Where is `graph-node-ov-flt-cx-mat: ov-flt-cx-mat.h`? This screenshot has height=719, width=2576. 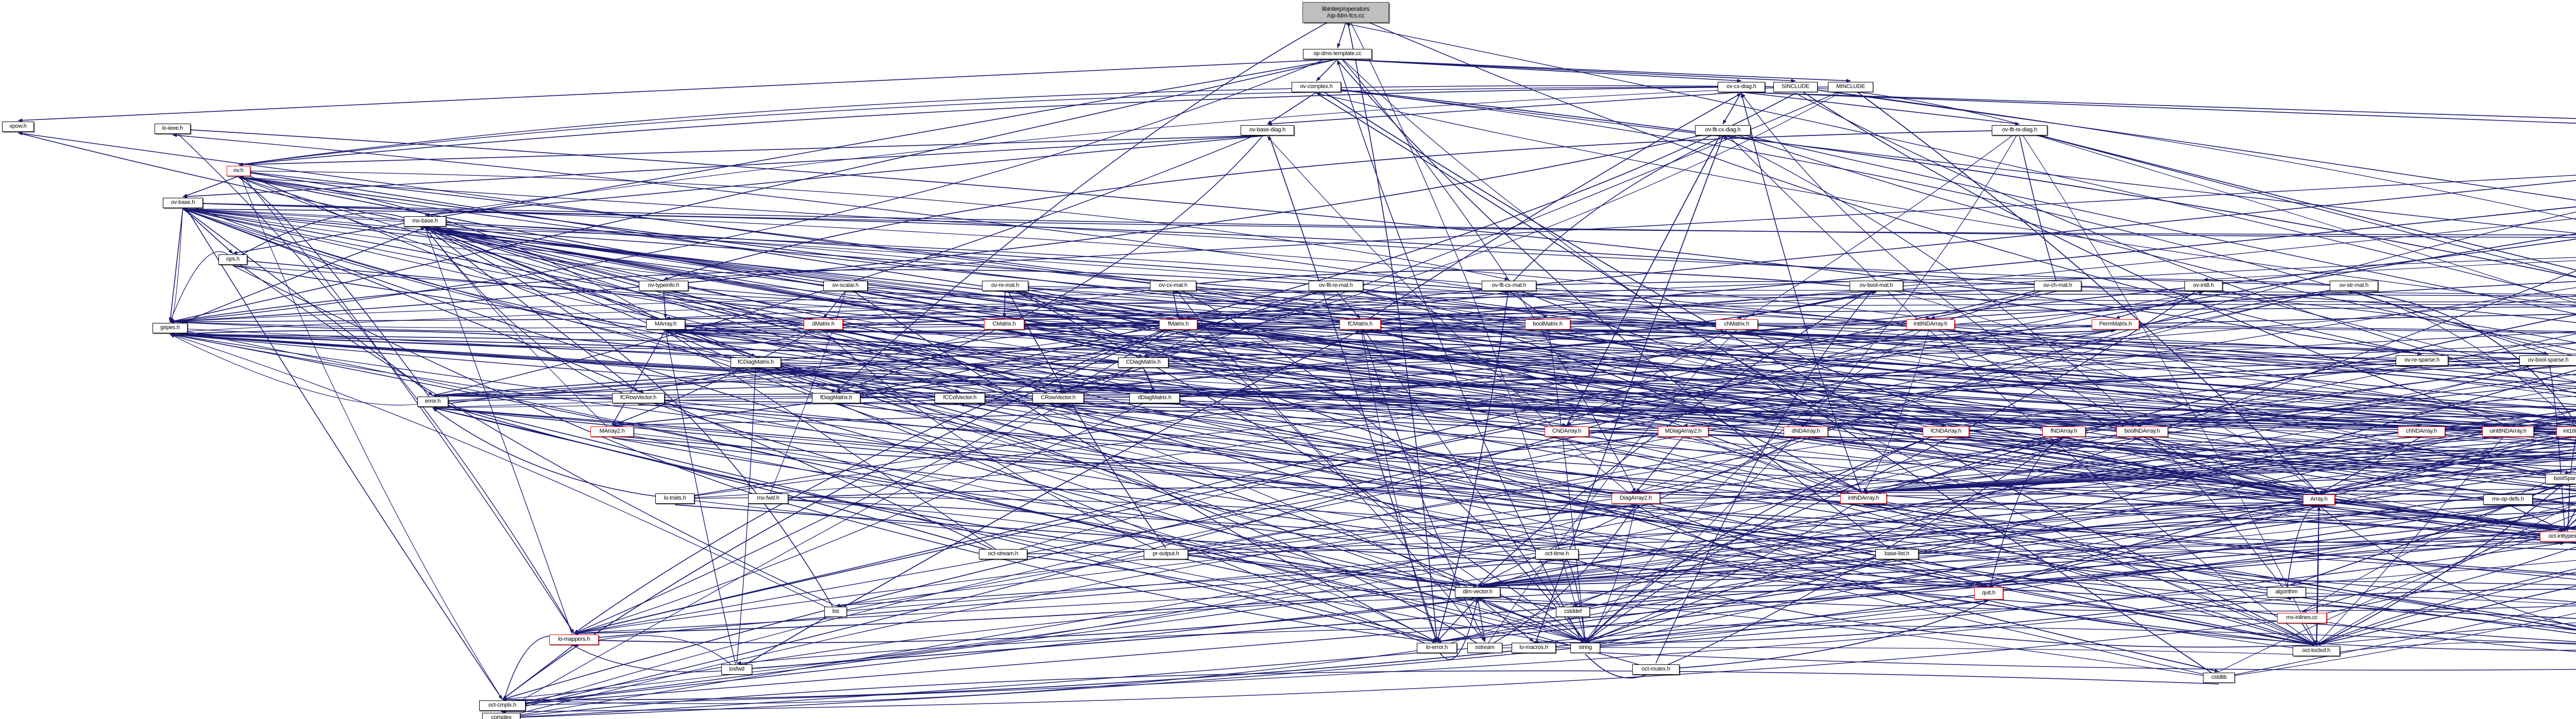 graph-node-ov-flt-cx-mat: ov-flt-cx-mat.h is located at coordinates (1509, 286).